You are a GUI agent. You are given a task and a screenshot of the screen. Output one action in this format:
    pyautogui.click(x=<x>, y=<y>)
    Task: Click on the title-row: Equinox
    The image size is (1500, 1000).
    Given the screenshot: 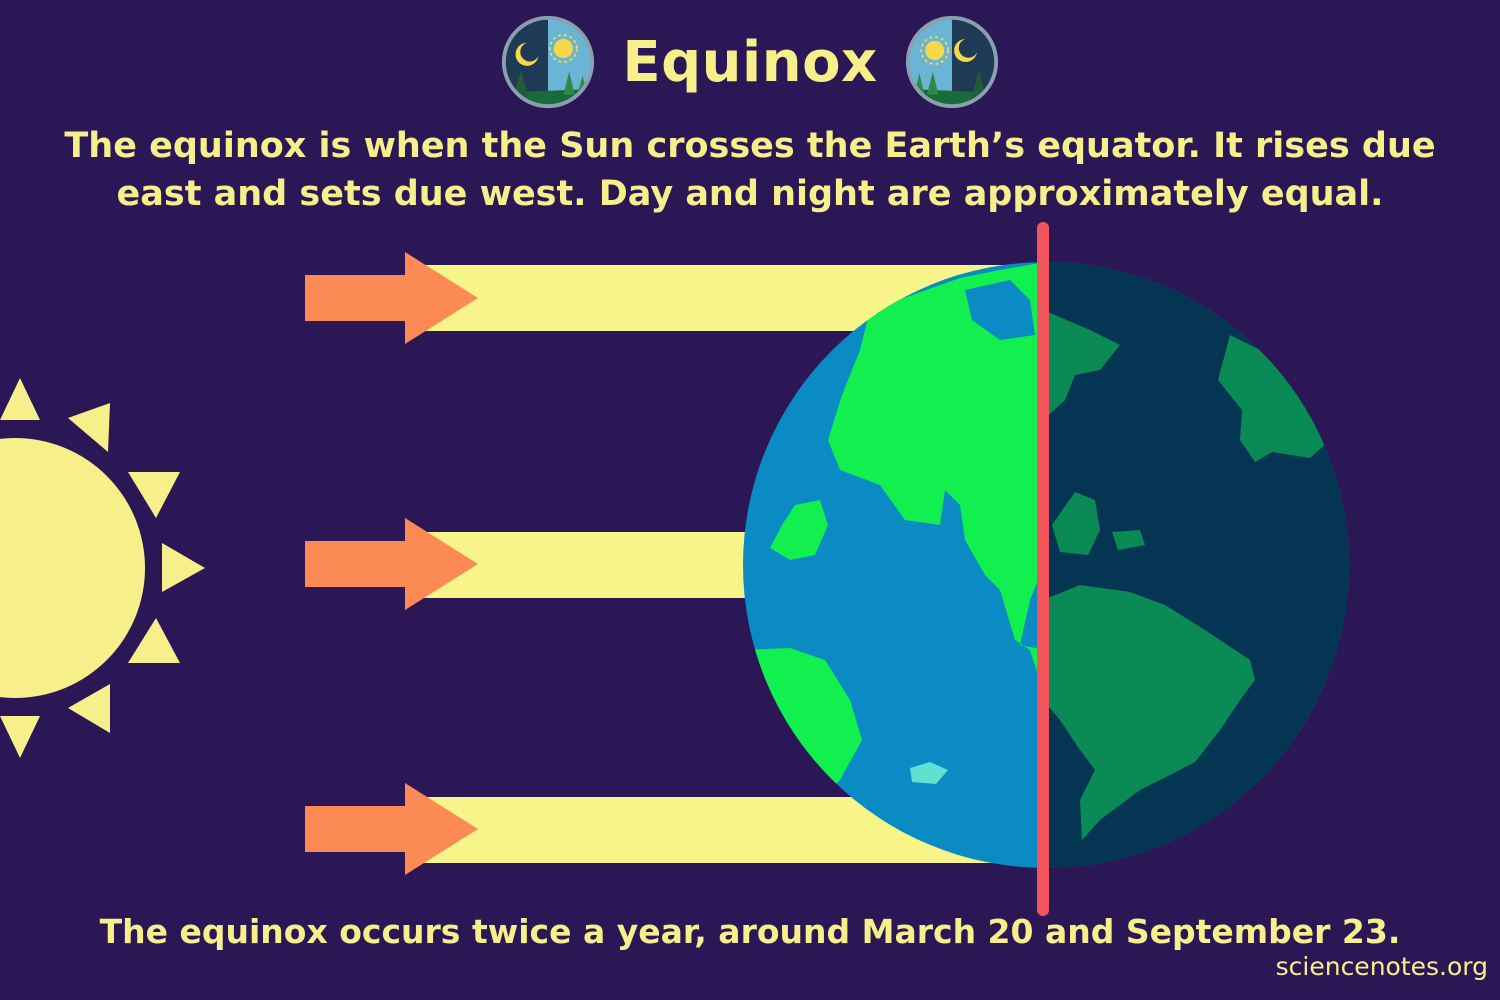 What is the action you would take?
    pyautogui.click(x=750, y=62)
    